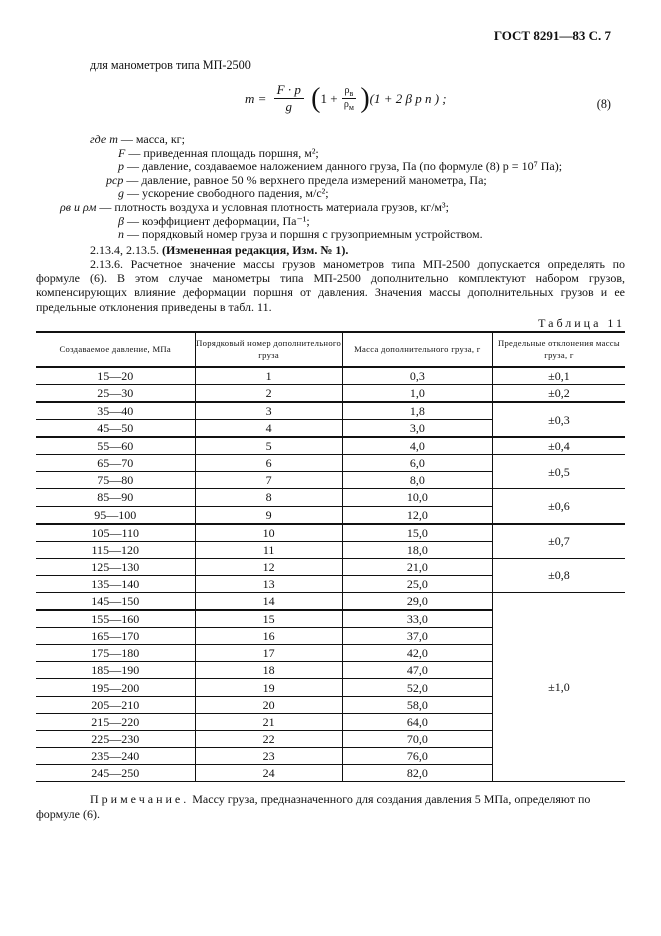  I want to click on definition-symbol: F, so click(122, 152).